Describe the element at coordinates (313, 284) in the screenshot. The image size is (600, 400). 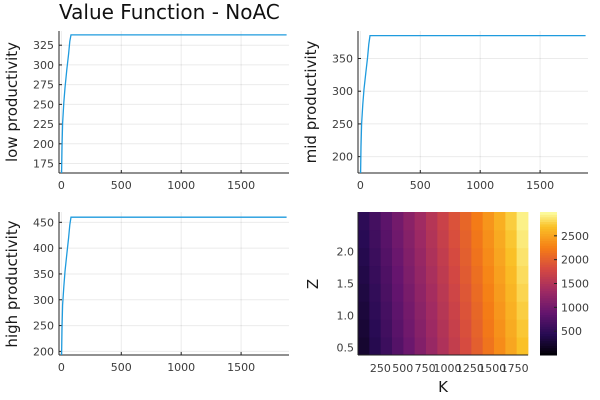
I see `heatmap-y-axis-label: Z` at that location.